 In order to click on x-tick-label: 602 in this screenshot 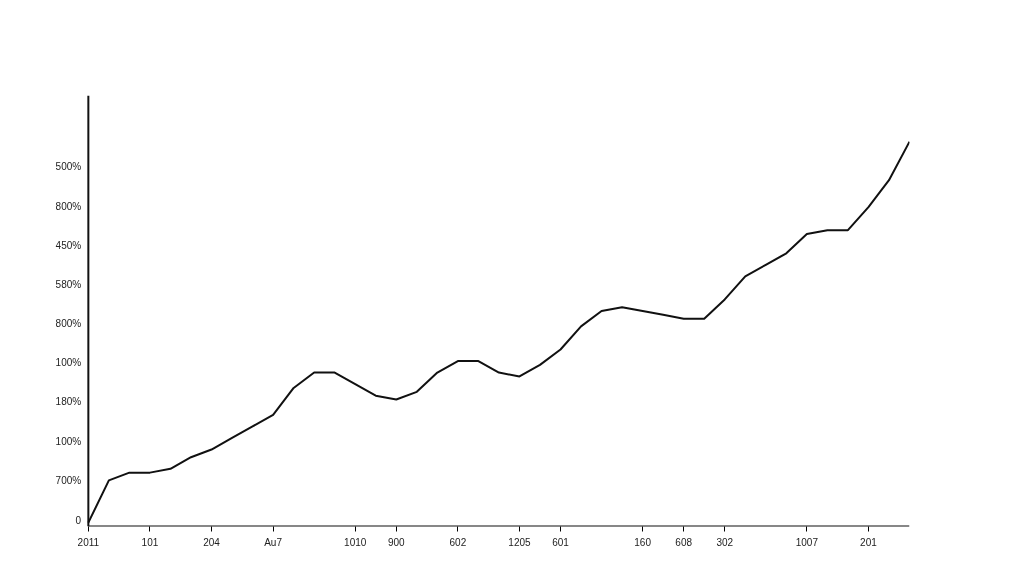, I will do `click(458, 542)`.